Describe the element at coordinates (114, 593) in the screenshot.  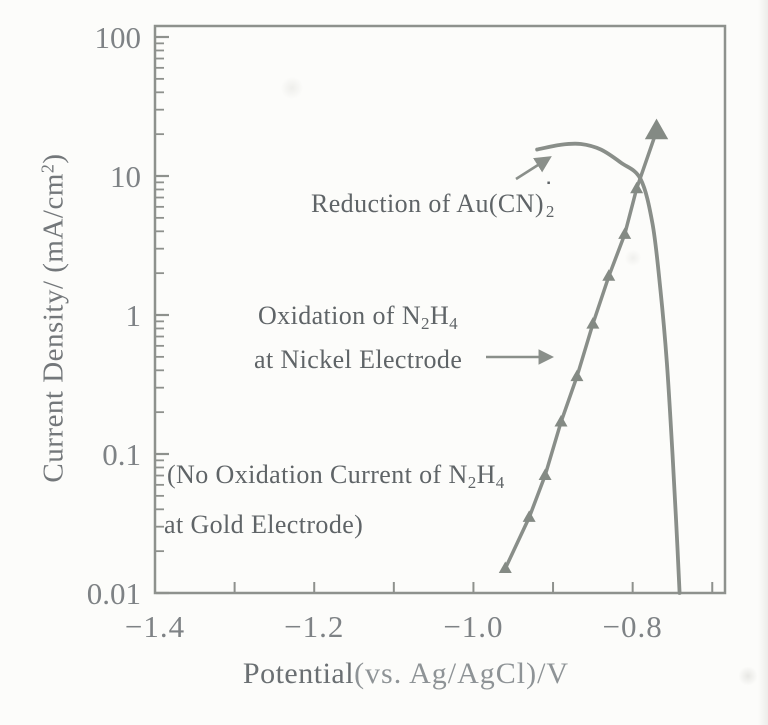
I see `y-tick-label: 0.01` at that location.